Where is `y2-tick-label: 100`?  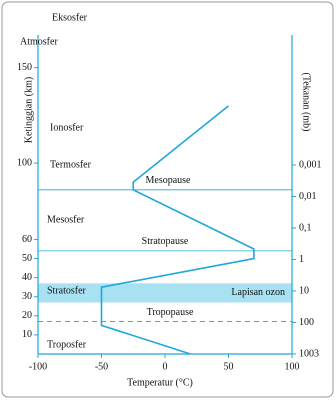
y2-tick-label: 100 is located at coordinates (306, 322).